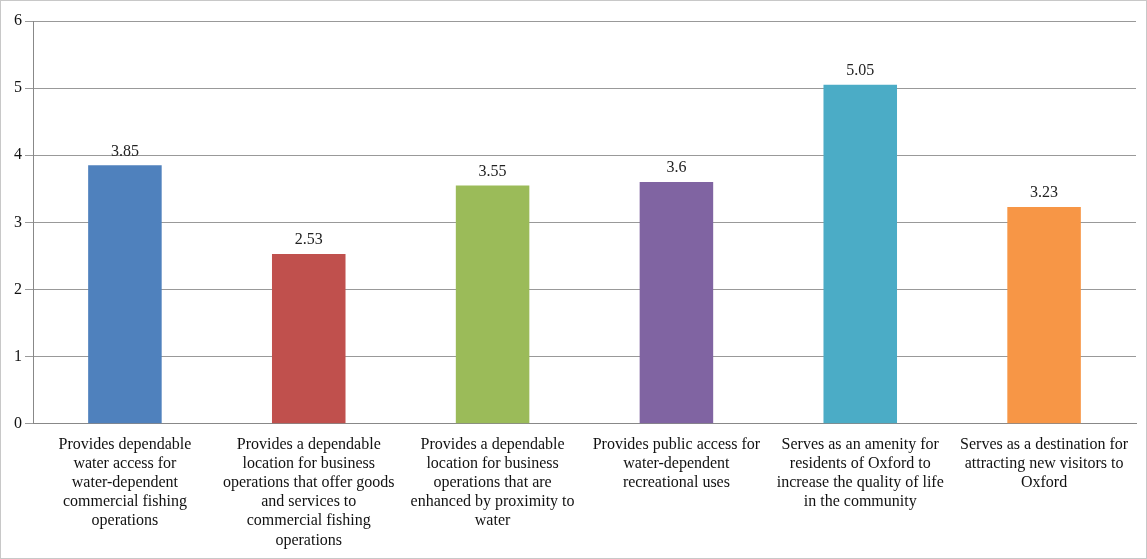 This screenshot has height=559, width=1147. What do you see at coordinates (676, 167) in the screenshot?
I see `data-label: 3.6` at bounding box center [676, 167].